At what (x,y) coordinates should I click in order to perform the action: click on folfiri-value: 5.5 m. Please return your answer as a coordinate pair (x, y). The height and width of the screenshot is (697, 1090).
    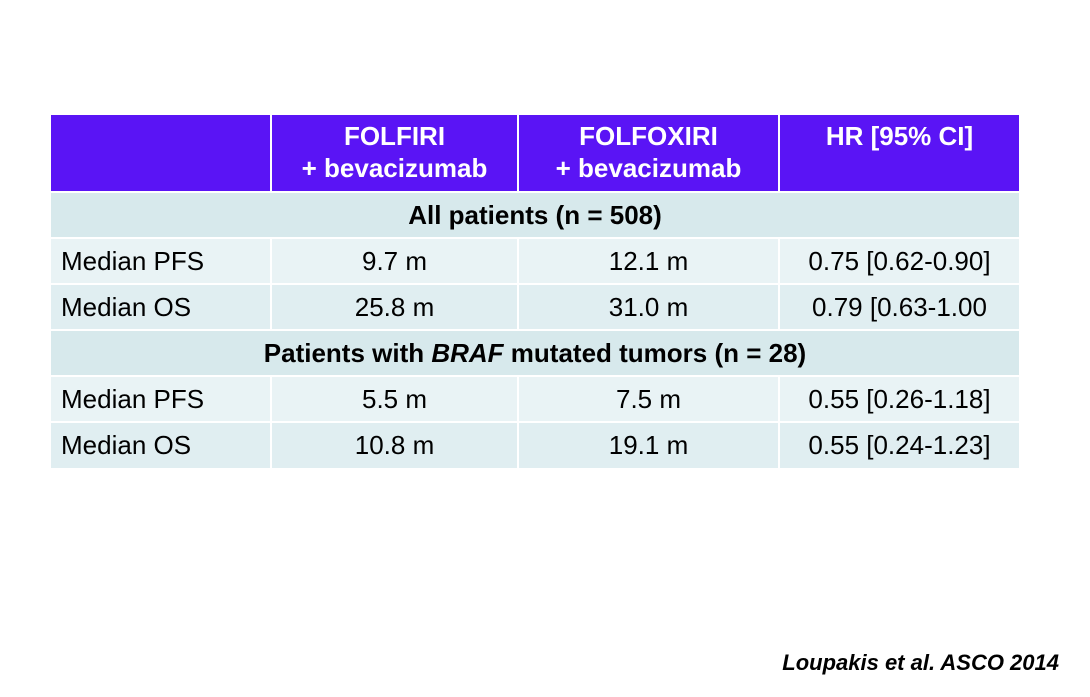
    Looking at the image, I should click on (394, 398).